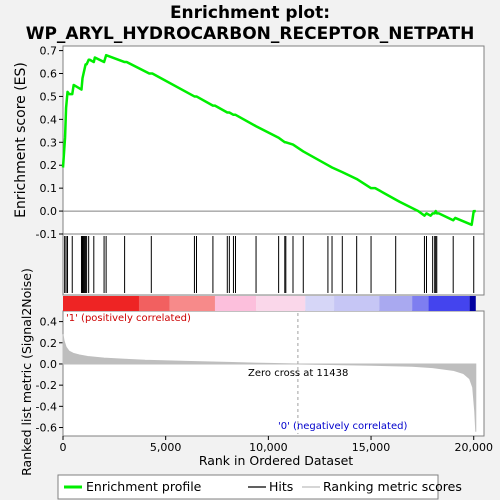 The width and height of the screenshot is (500, 500). Describe the element at coordinates (128, 318) in the screenshot. I see `positive-correlation-label: '1' (positively correlated)` at that location.